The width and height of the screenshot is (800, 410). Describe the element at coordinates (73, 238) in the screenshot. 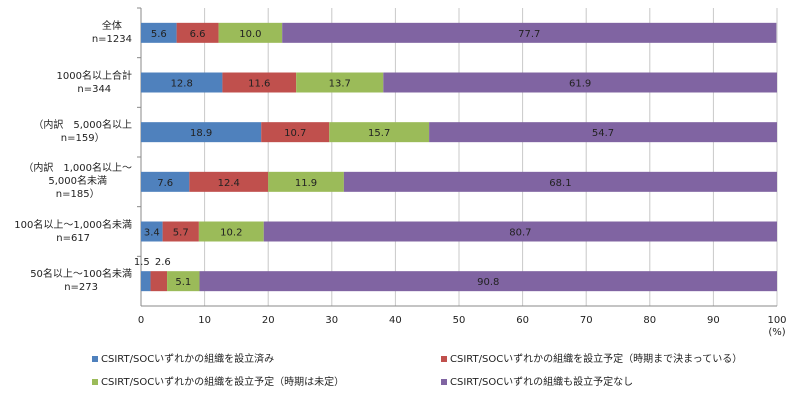

I see `category-label-line: n=617` at that location.